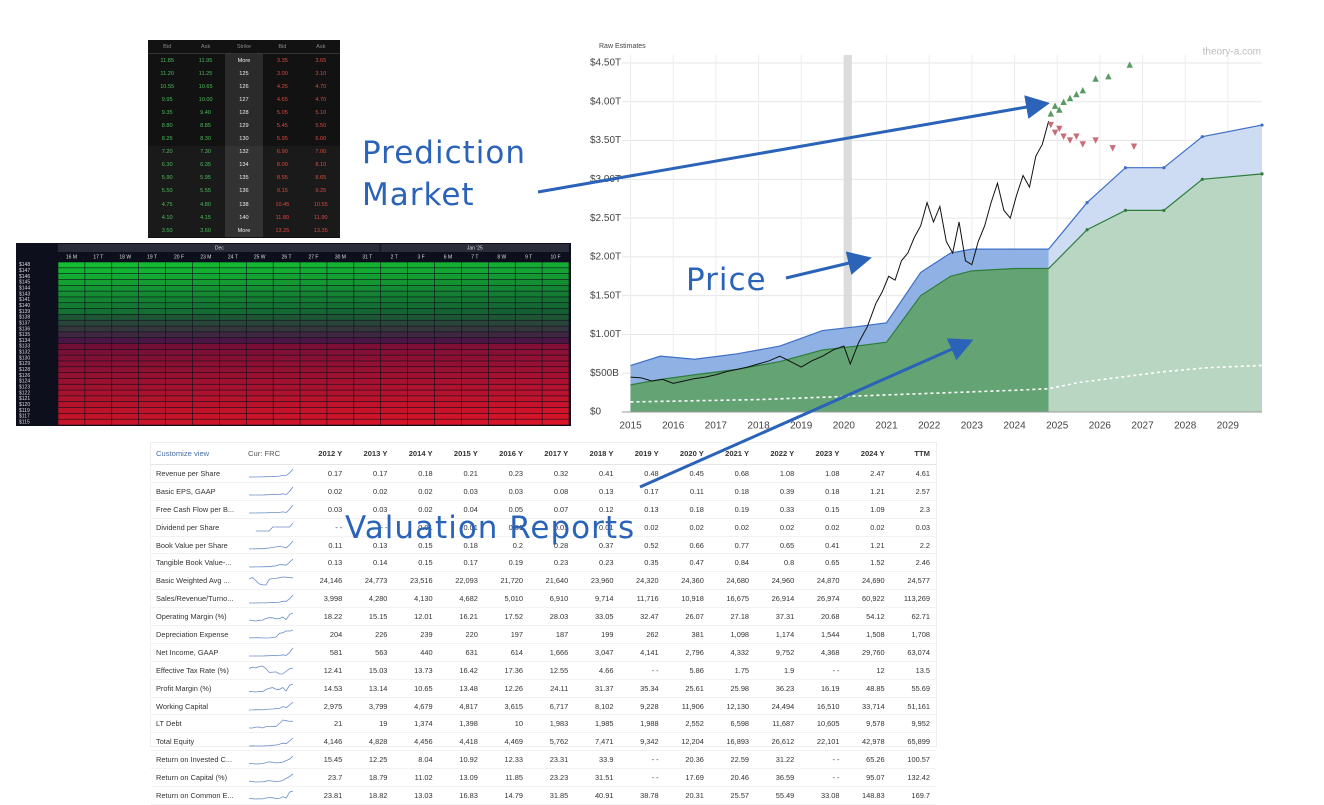  I want to click on row-label: Basic EPS, GAAP, so click(199, 491).